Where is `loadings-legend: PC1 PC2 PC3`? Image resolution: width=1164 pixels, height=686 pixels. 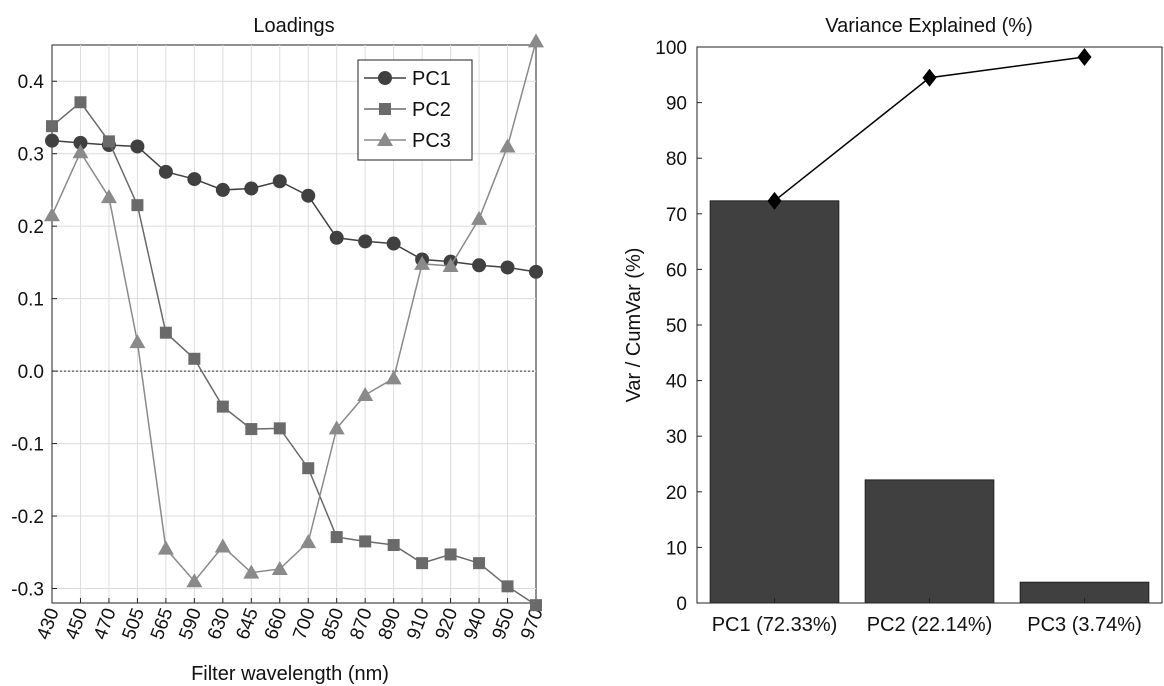
loadings-legend: PC1 PC2 PC3 is located at coordinates (415, 110).